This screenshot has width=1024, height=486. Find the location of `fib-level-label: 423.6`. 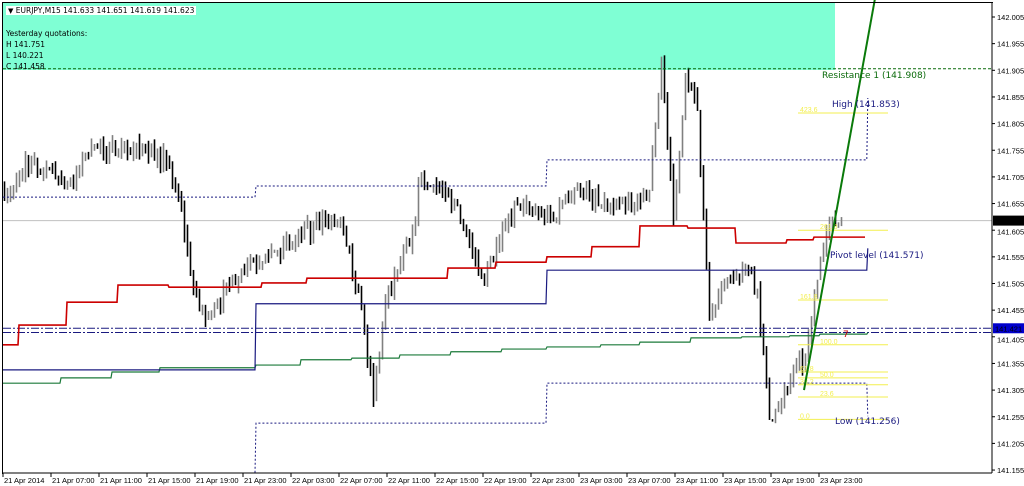

fib-level-label: 423.6 is located at coordinates (809, 110).